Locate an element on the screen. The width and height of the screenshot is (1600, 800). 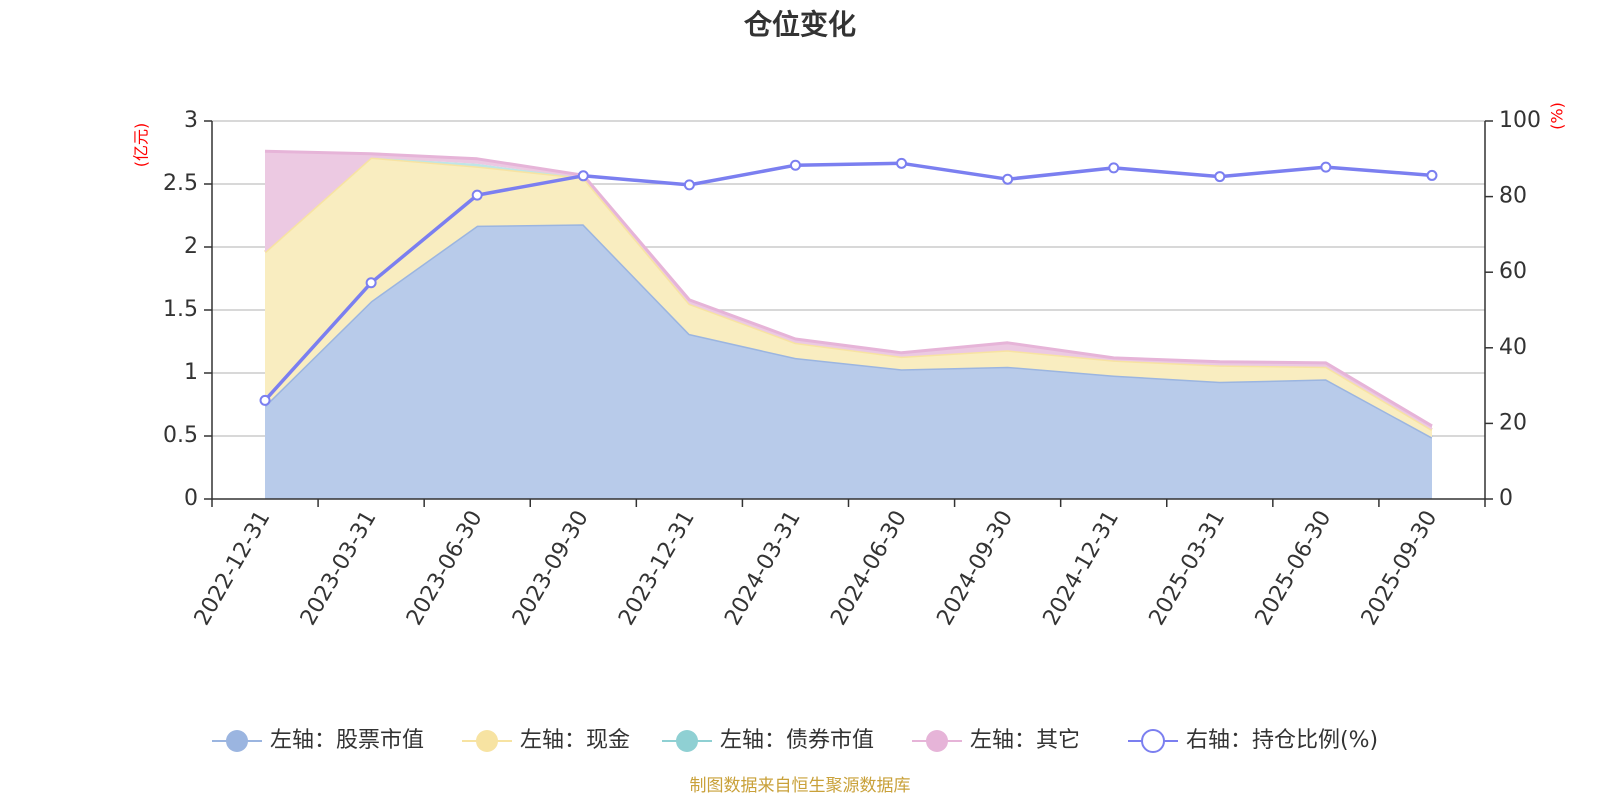
left-tick-label: 2 is located at coordinates (191, 246).